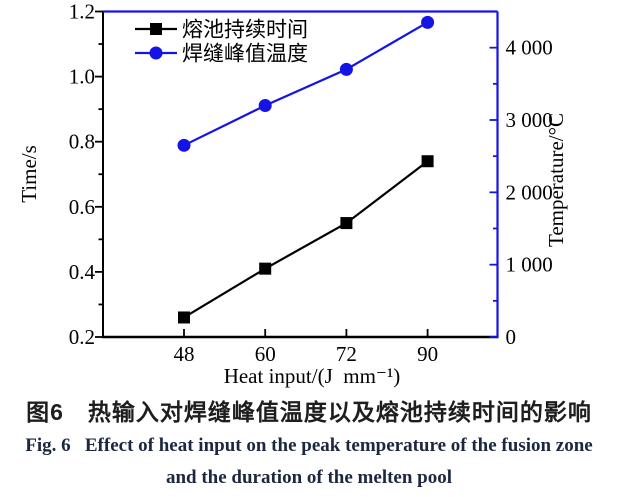 The width and height of the screenshot is (618, 497). I want to click on y-right-axis-title: Temperature/°C, so click(556, 180).